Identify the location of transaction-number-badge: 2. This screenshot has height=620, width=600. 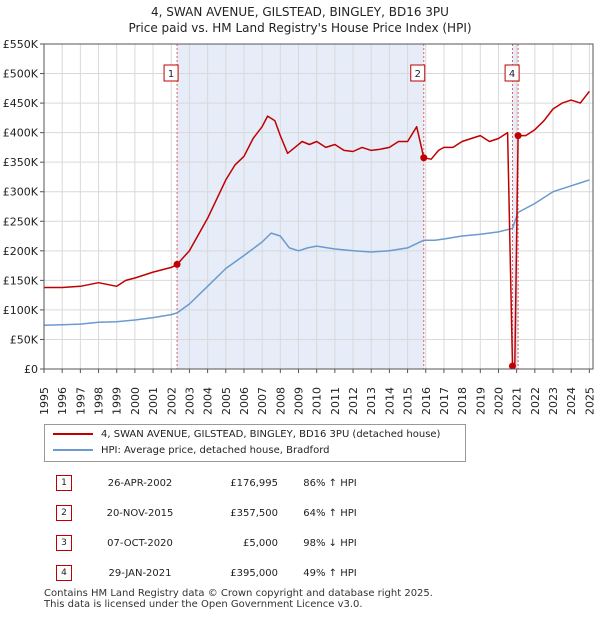
(64, 513).